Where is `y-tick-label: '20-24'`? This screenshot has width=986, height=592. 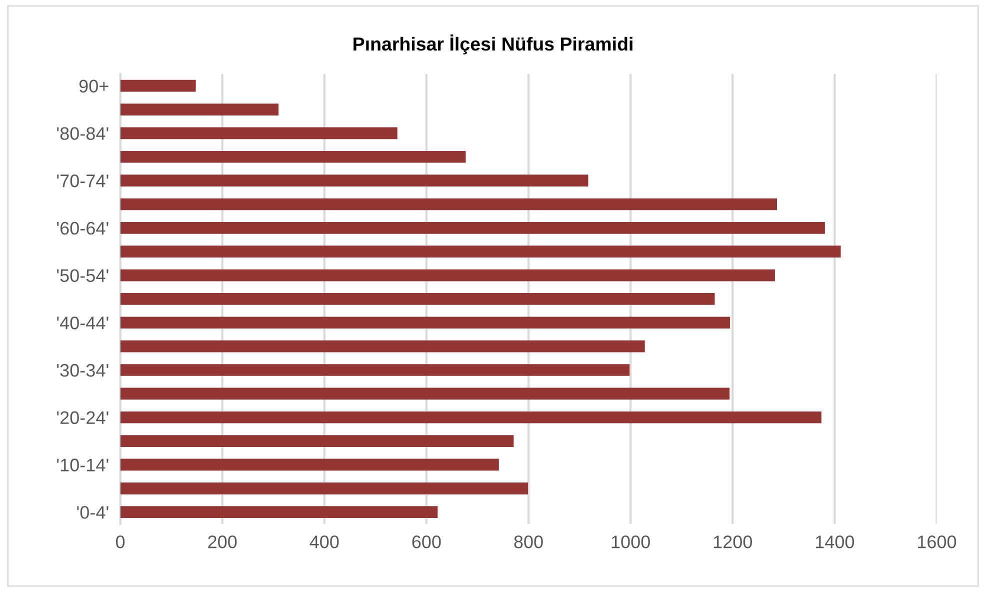 y-tick-label: '20-24' is located at coordinates (82, 417).